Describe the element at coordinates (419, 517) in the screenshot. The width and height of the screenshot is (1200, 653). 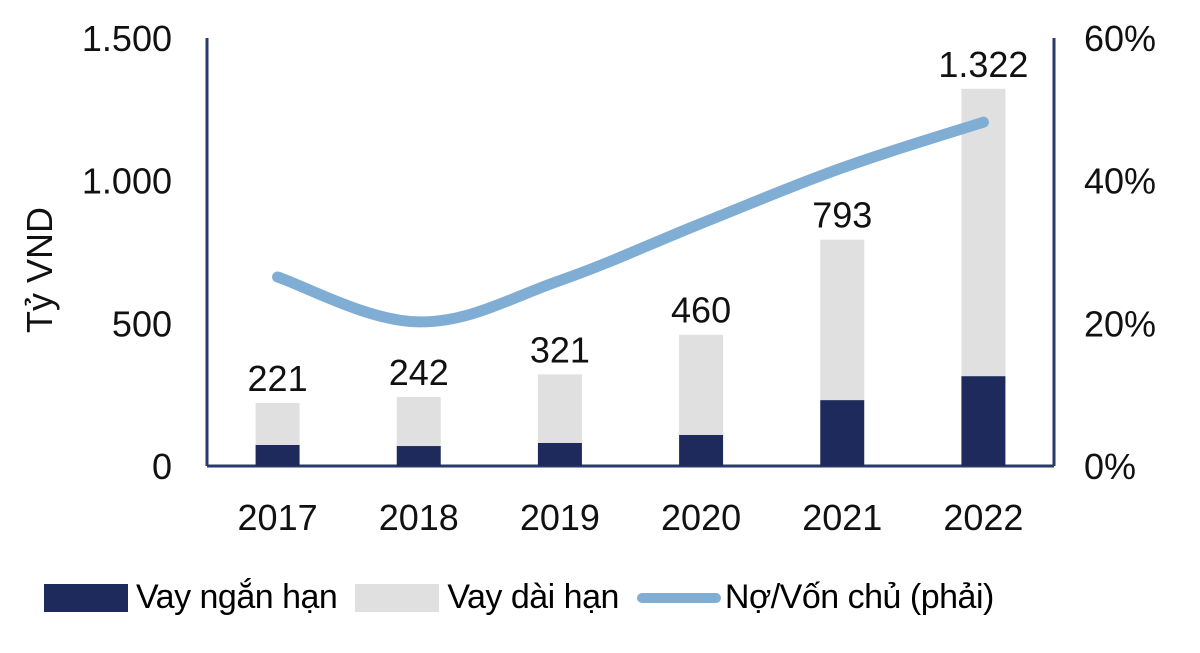
I see `x-tick-label: 2018` at that location.